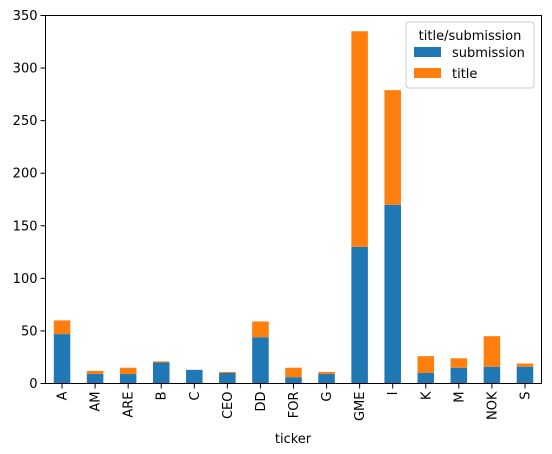 Image resolution: width=552 pixels, height=454 pixels. What do you see at coordinates (129, 405) in the screenshot?
I see `x-tick-label: ARE` at bounding box center [129, 405].